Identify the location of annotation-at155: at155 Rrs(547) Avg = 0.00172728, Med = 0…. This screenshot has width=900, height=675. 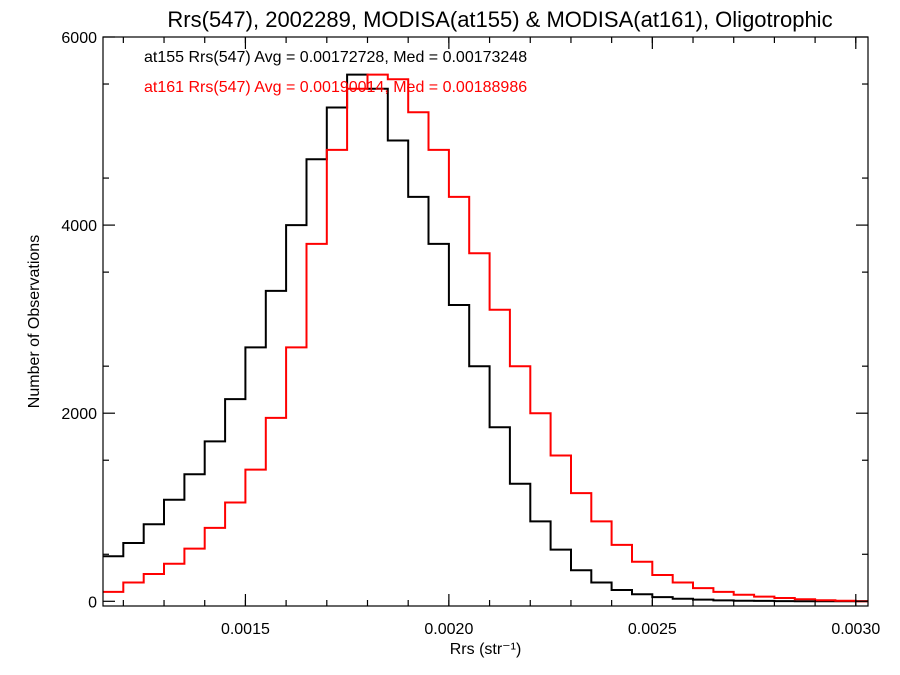
(335, 57).